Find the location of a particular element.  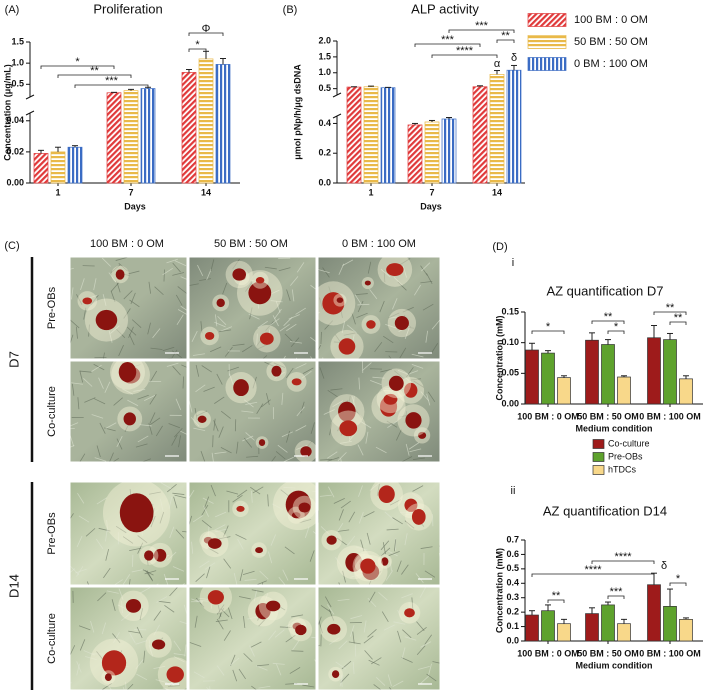

annotation: * is located at coordinates (548, 327).